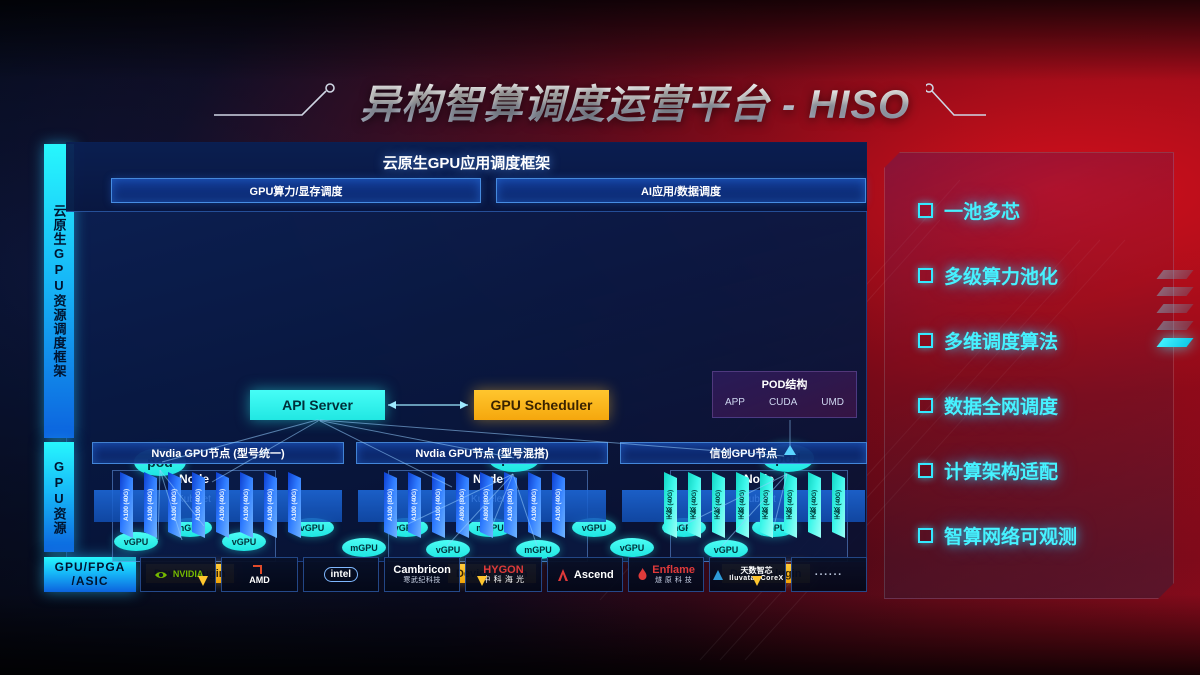 The height and width of the screenshot is (675, 1200). I want to click on side-label-asic-line2: /ASIC, so click(90, 580).